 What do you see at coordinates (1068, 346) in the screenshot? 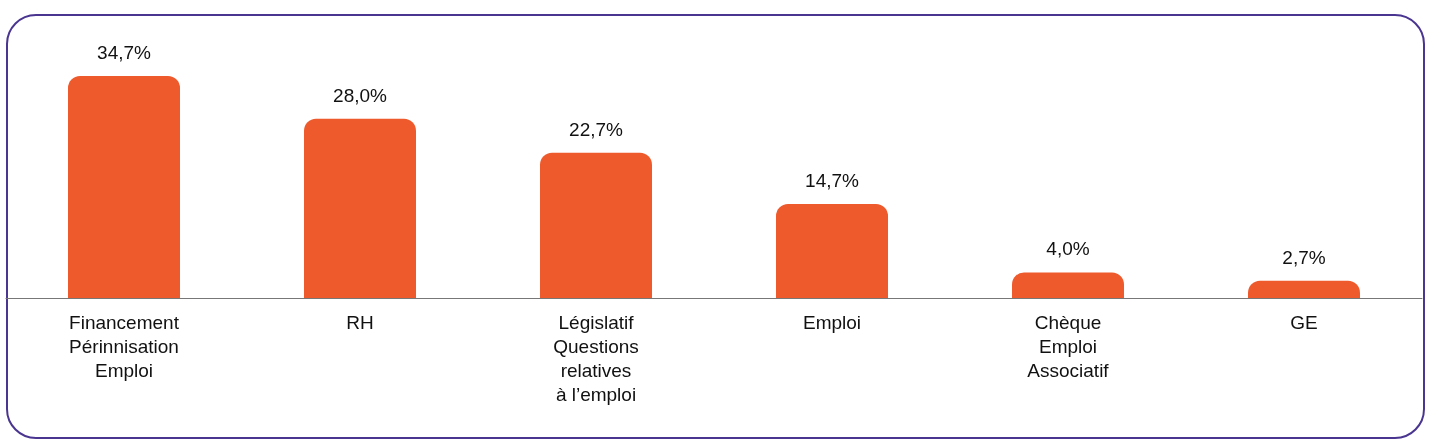
I see `x-tick-label: Chèque Emploi Associatif` at bounding box center [1068, 346].